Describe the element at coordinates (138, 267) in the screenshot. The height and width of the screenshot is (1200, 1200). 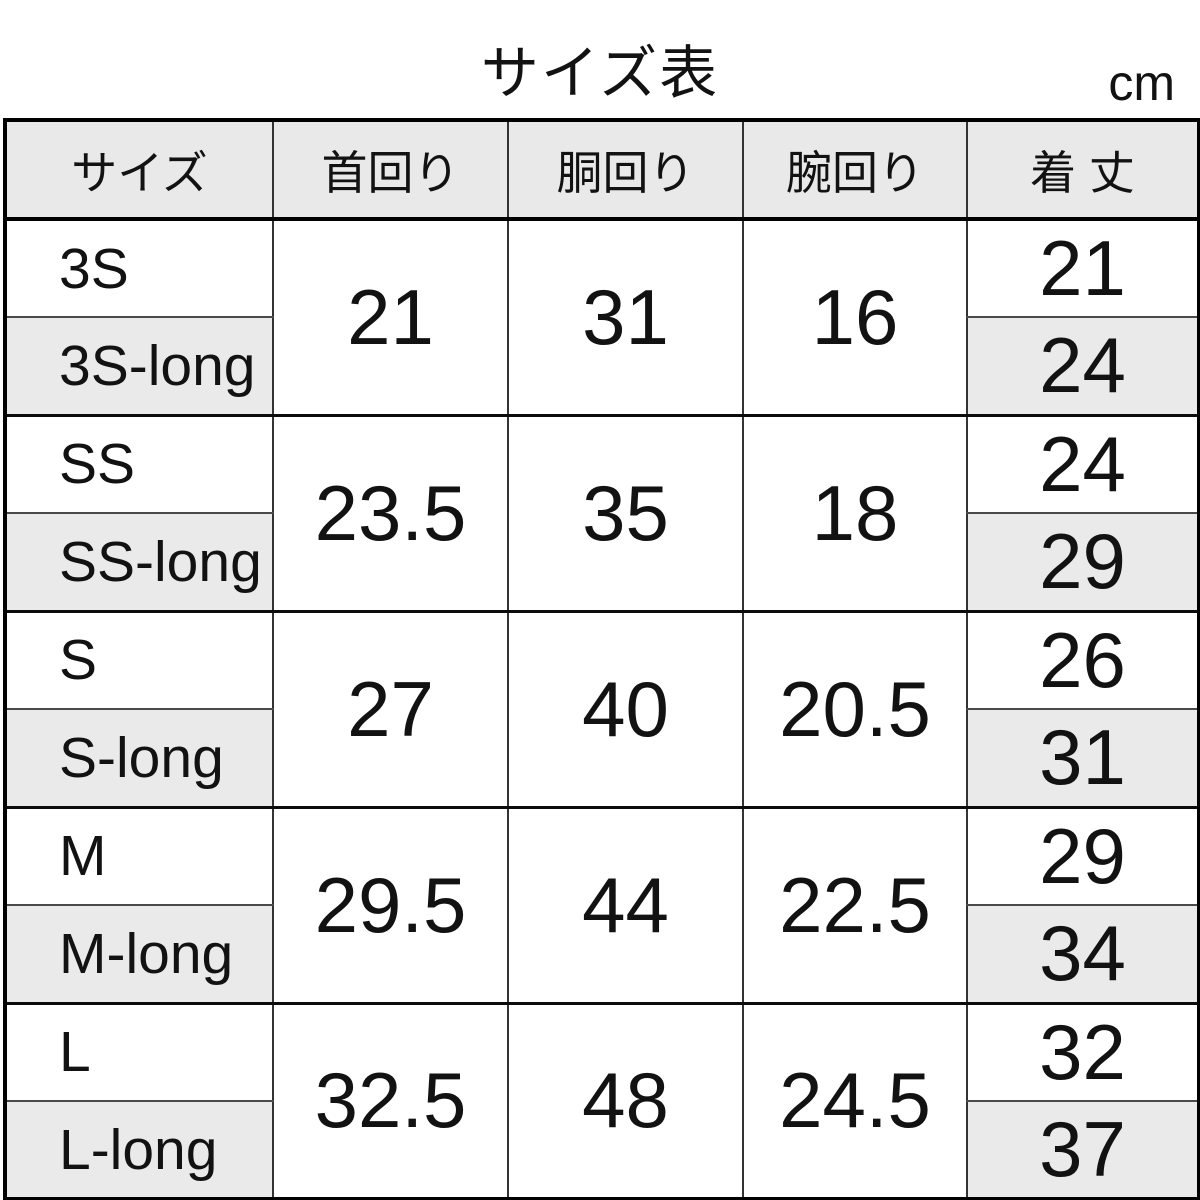
I see `size-cell: 3S` at that location.